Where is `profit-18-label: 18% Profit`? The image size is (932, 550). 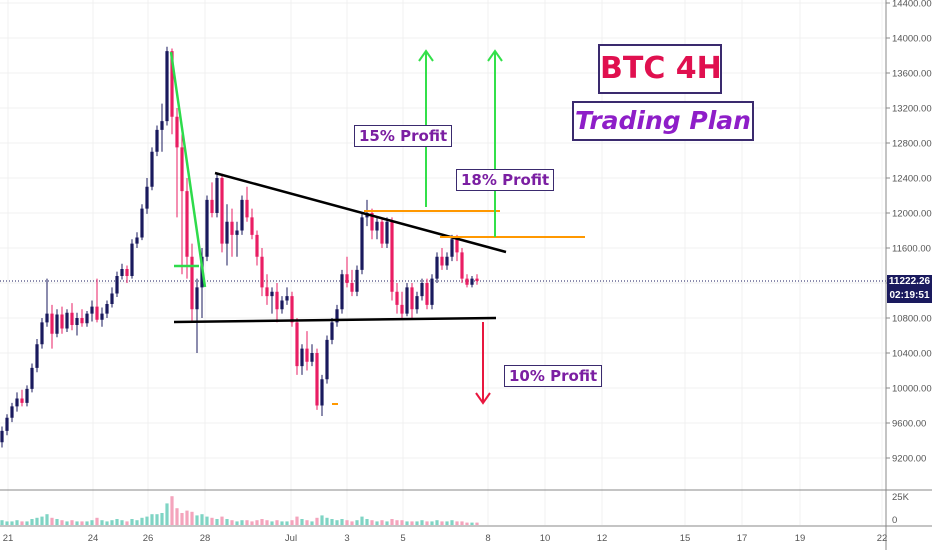 profit-18-label: 18% Profit is located at coordinates (505, 180).